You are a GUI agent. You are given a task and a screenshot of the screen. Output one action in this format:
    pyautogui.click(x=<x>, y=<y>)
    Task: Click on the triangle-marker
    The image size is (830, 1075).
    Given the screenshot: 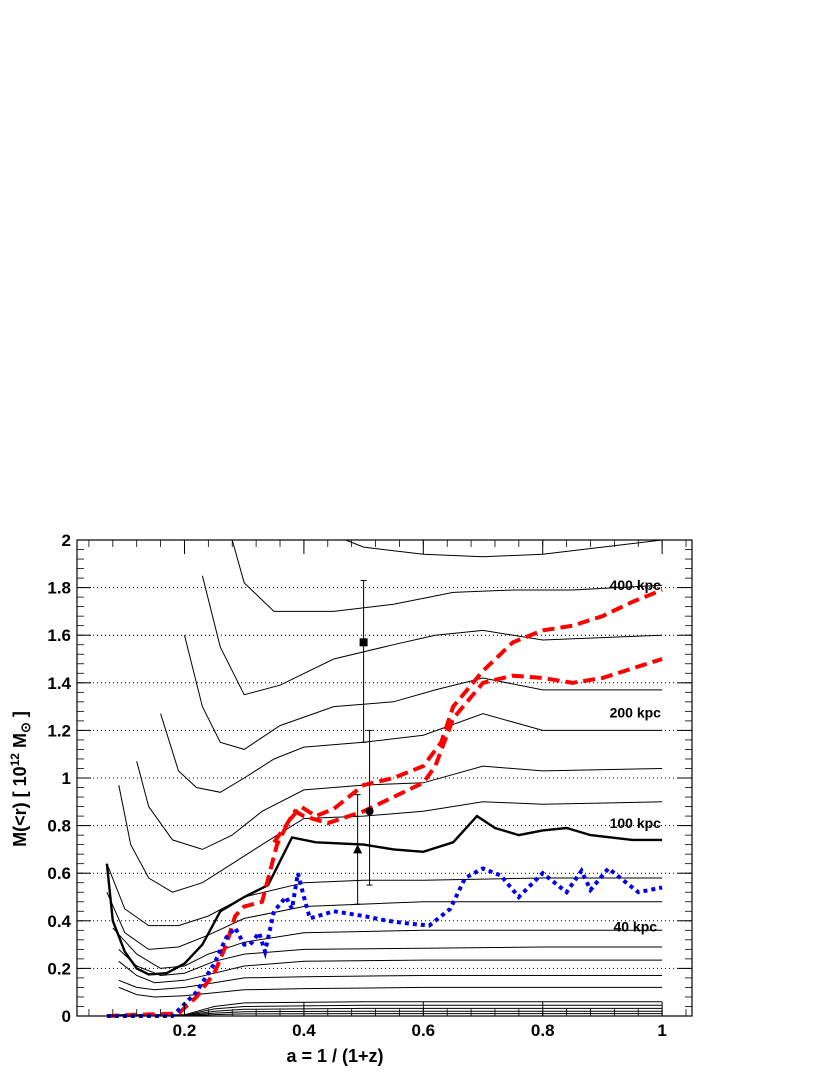 What is the action you would take?
    pyautogui.click(x=358, y=849)
    